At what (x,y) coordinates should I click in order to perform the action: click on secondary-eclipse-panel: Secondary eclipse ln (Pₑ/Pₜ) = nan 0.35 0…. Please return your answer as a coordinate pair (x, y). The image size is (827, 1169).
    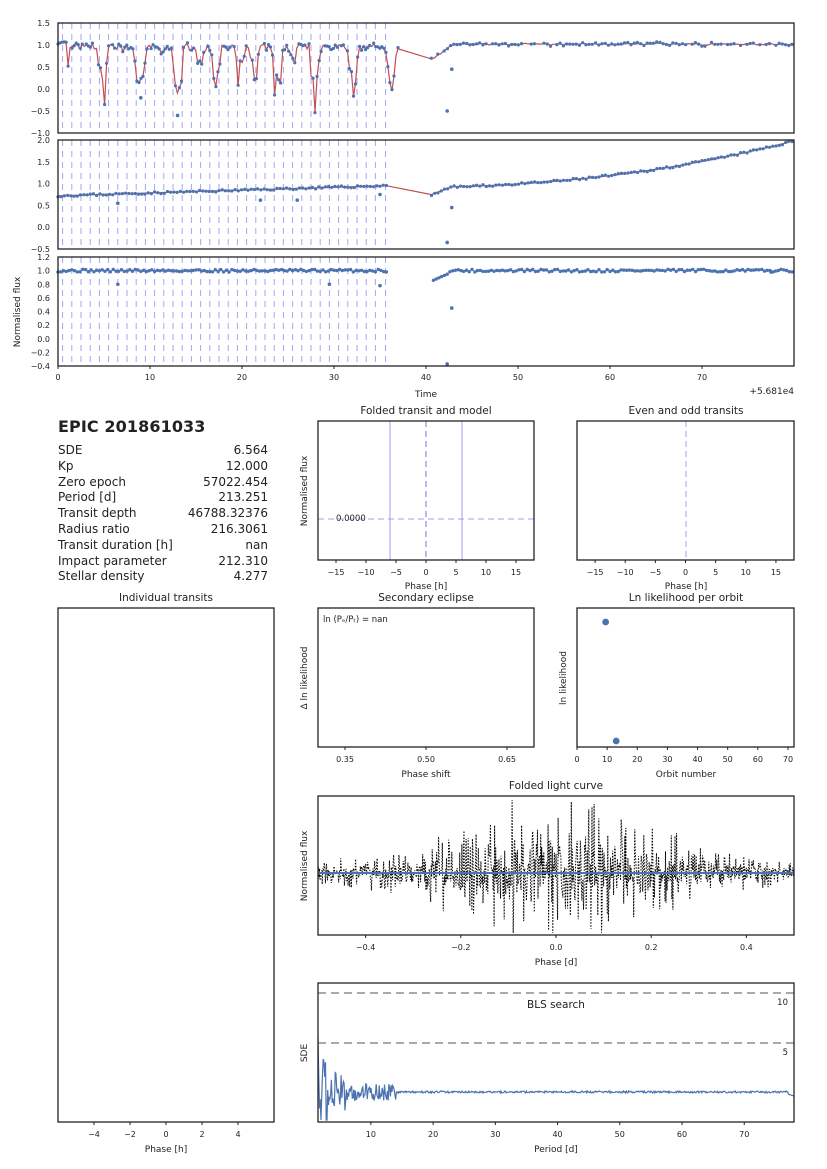
    Looking at the image, I should click on (417, 686).